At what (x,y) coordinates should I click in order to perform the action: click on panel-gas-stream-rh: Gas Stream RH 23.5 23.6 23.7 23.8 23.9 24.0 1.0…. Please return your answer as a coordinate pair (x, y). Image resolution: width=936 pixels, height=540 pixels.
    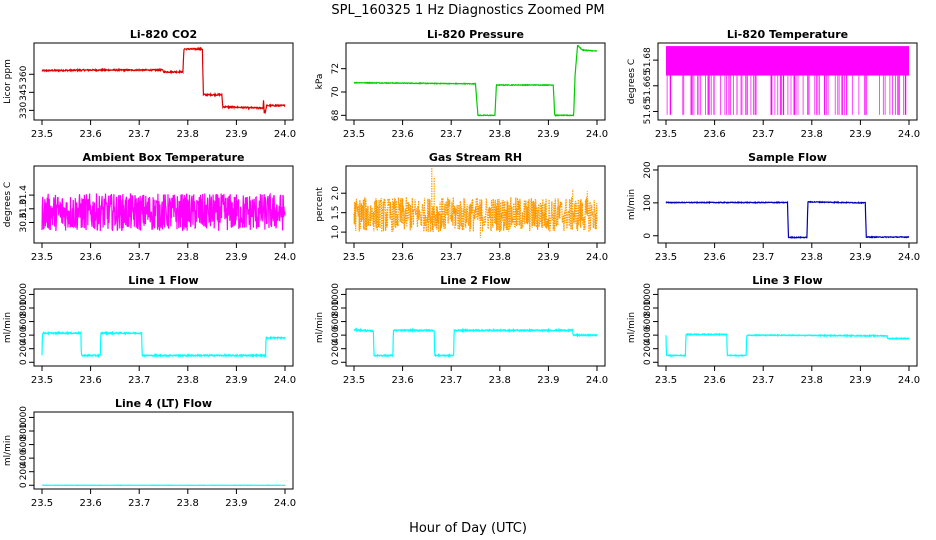
    Looking at the image, I should click on (461, 207).